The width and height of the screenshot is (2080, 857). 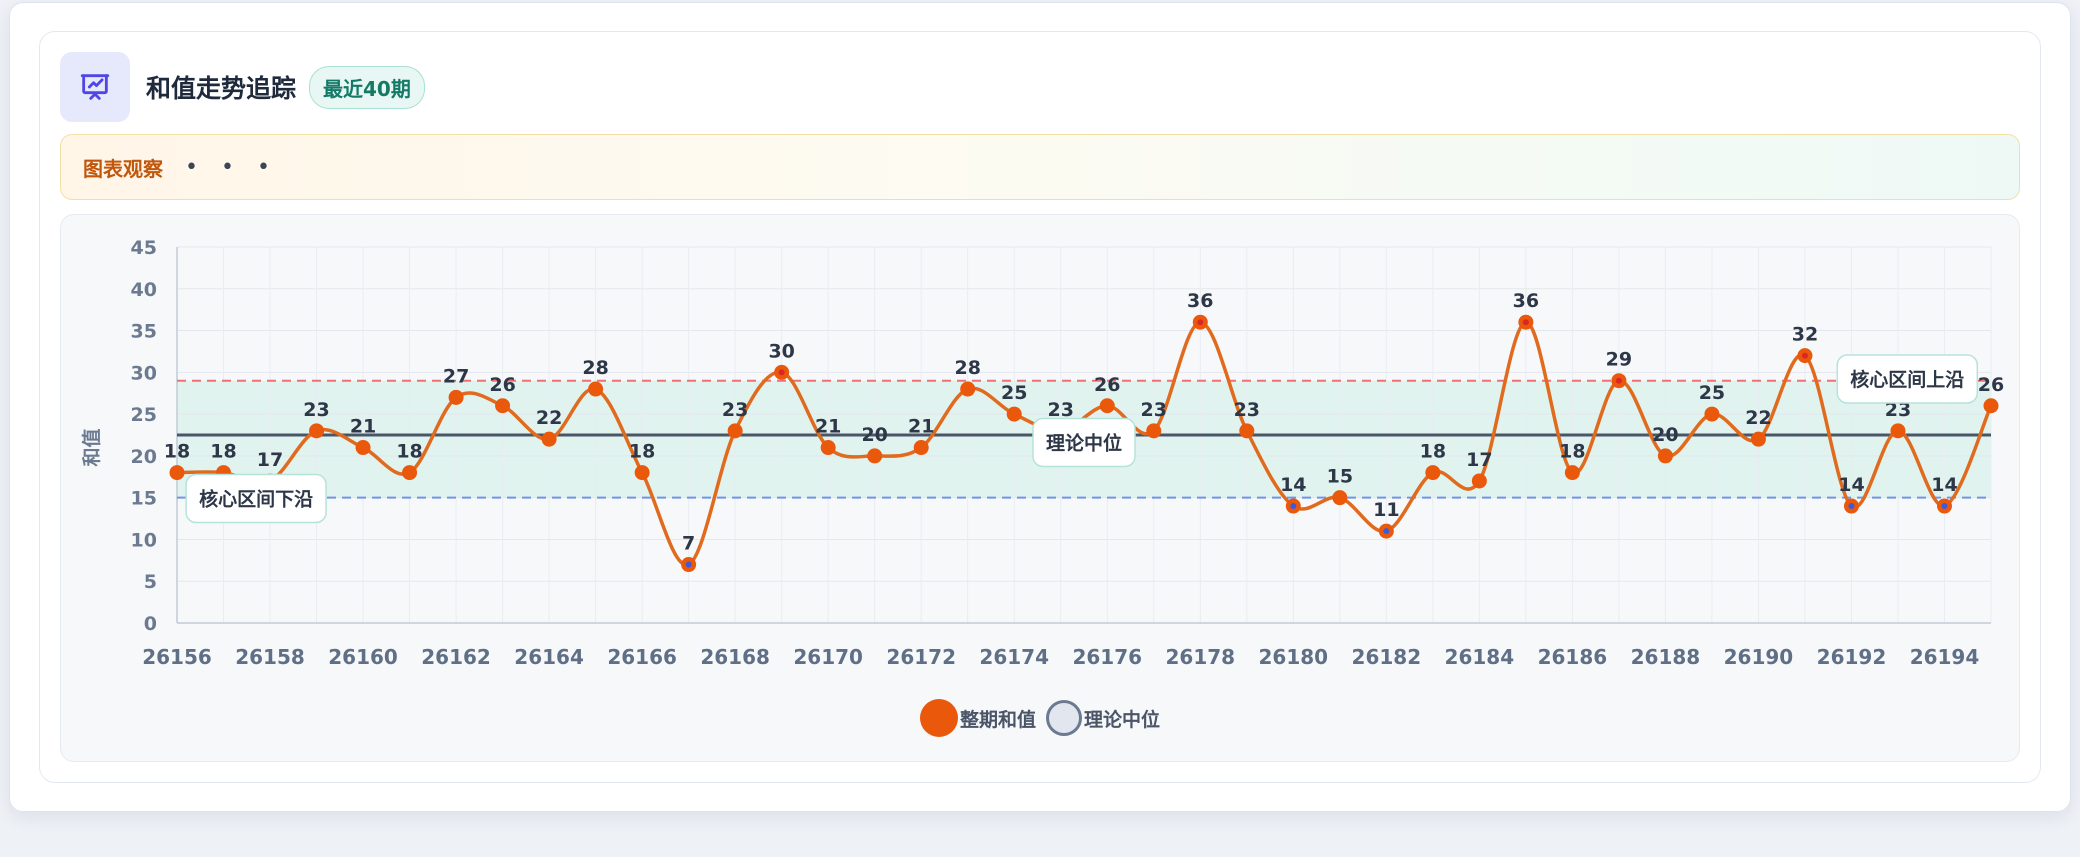 I want to click on x-tick-label: 26156, so click(x=177, y=657).